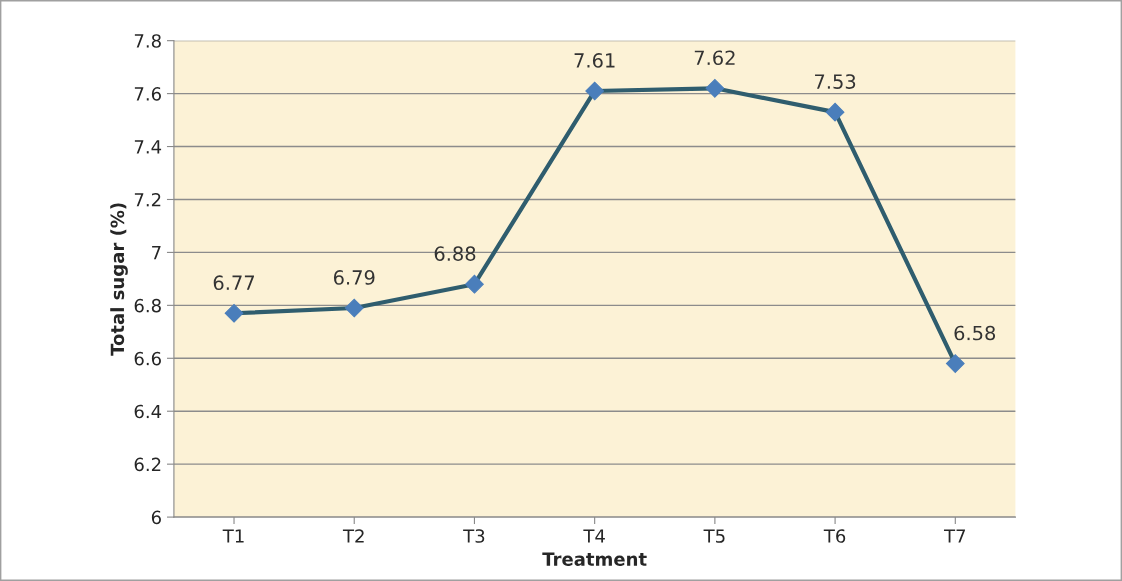 The height and width of the screenshot is (581, 1122). What do you see at coordinates (147, 94) in the screenshot?
I see `y-tick-label: 7.6` at bounding box center [147, 94].